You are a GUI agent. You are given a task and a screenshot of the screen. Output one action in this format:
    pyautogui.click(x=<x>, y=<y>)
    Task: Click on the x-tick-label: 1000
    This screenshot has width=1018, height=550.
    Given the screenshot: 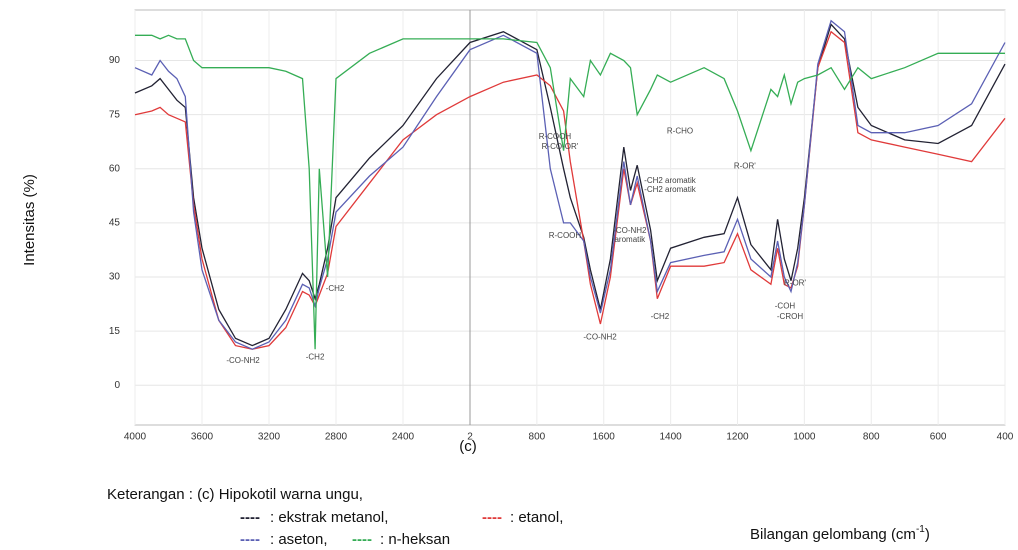 What is the action you would take?
    pyautogui.click(x=804, y=437)
    